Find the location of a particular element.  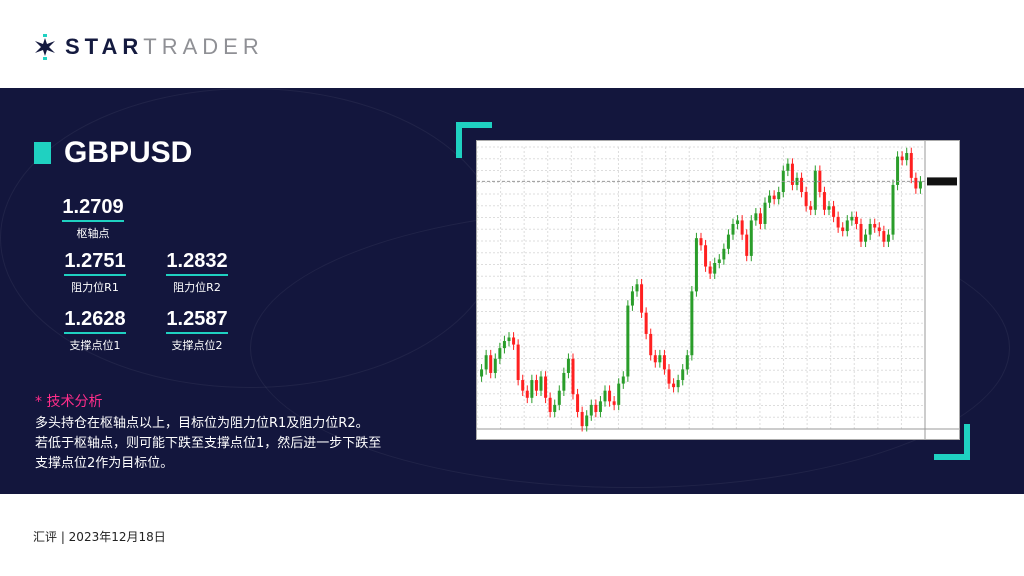

r1-level: 1.2751 阻力位R1 is located at coordinates (95, 272).